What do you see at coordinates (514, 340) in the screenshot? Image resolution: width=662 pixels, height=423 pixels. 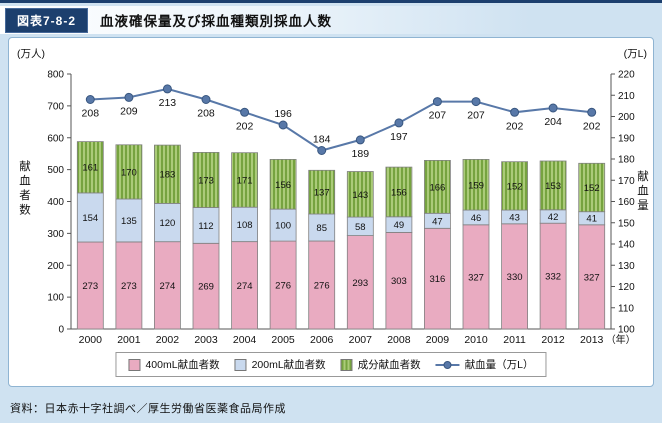 I see `x-tick-label: 2011` at bounding box center [514, 340].